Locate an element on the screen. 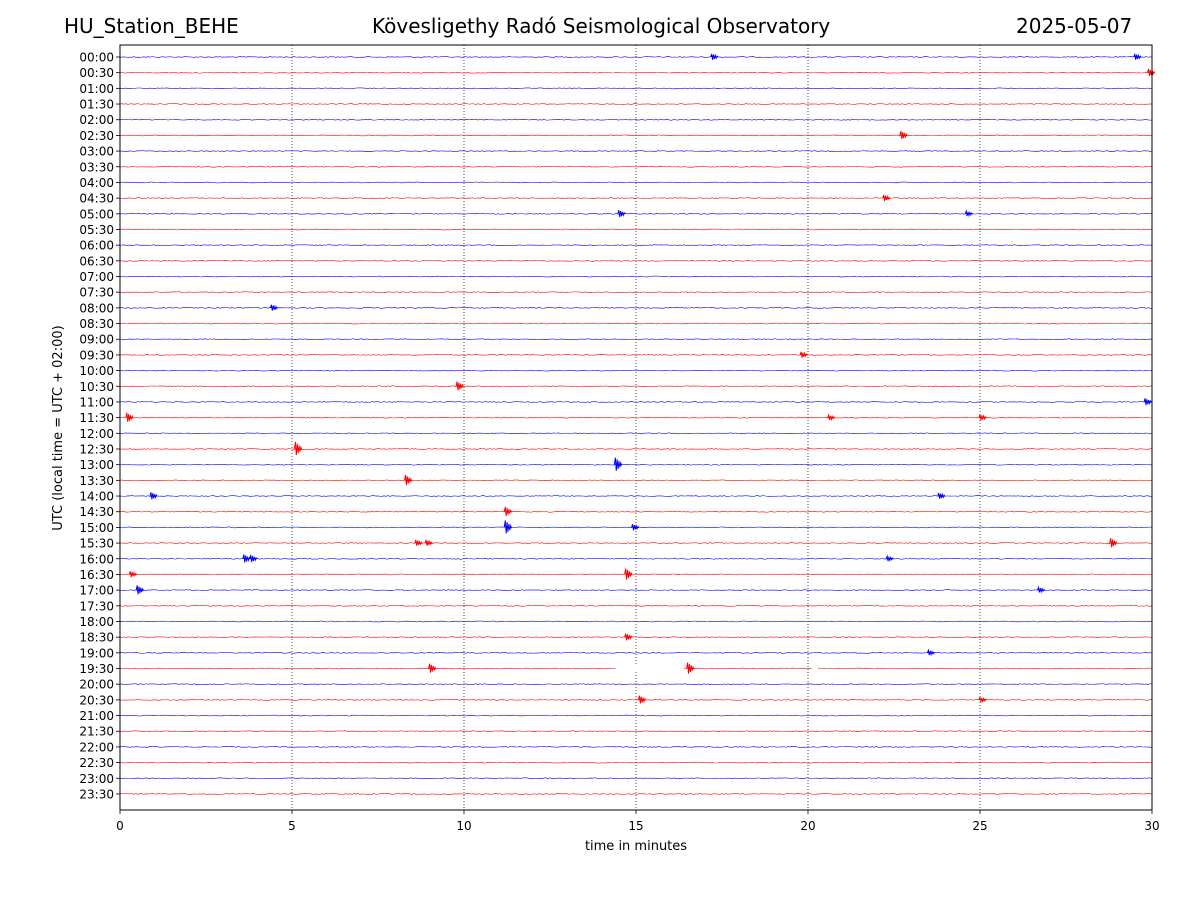 The width and height of the screenshot is (1200, 900). x-tick-label-25: 25 is located at coordinates (979, 826).